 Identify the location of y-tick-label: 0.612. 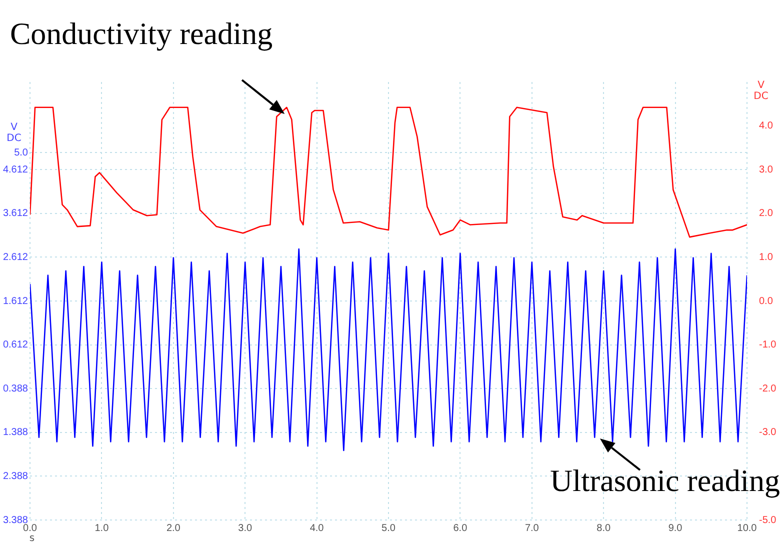
(15, 345).